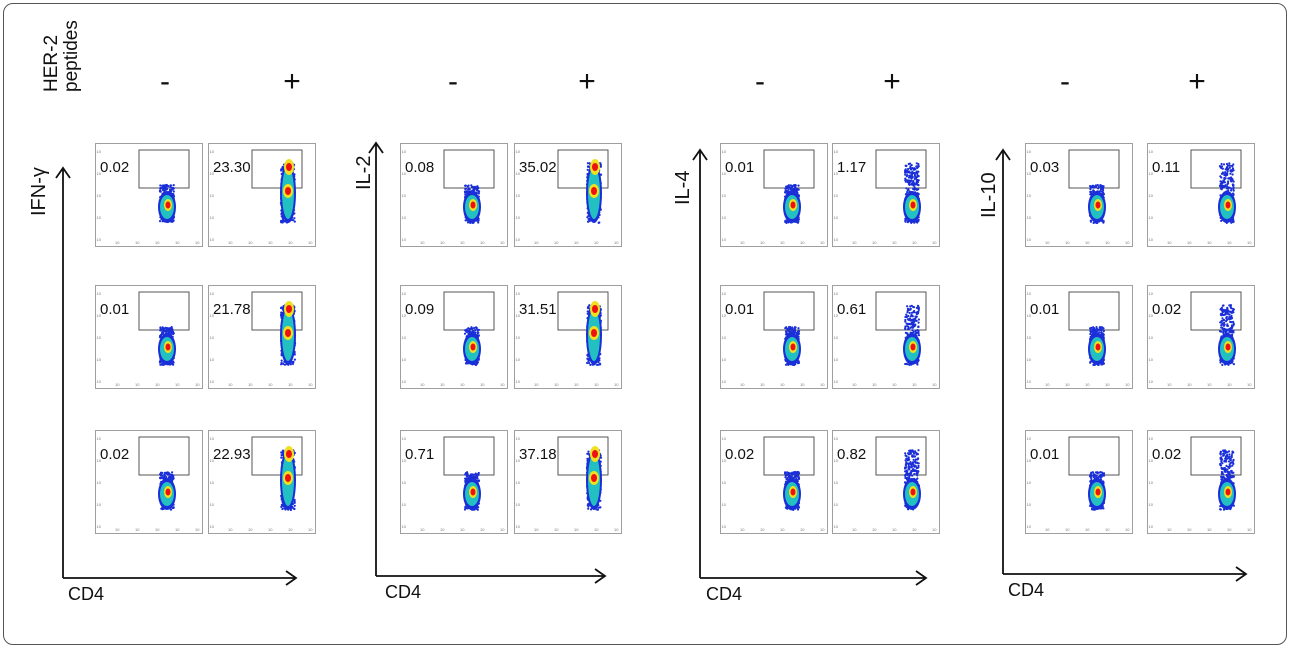  Describe the element at coordinates (52, 63) in the screenshot. I see `her2-label: HER-2` at that location.